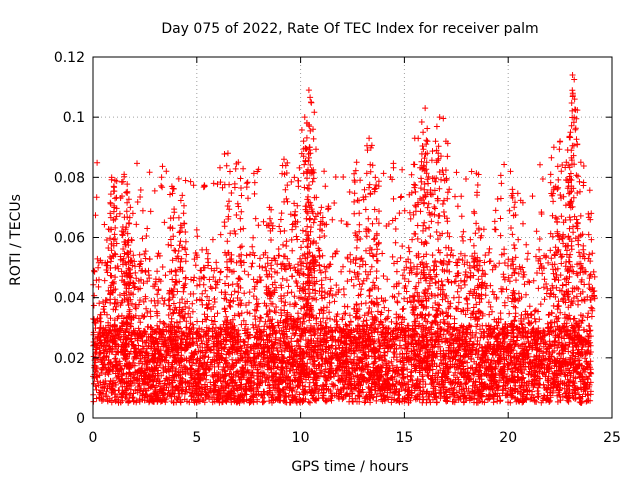  I want to click on y-tick-label: 0.1, so click(74, 118).